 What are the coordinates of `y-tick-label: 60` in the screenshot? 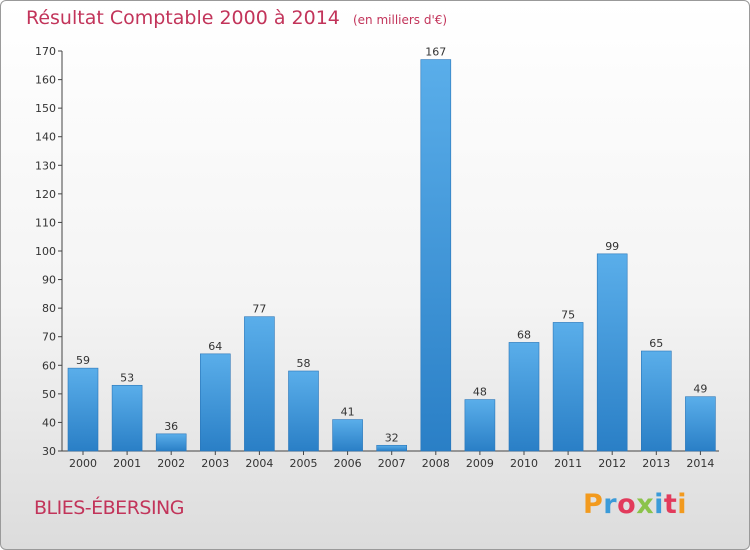 It's located at (49, 365).